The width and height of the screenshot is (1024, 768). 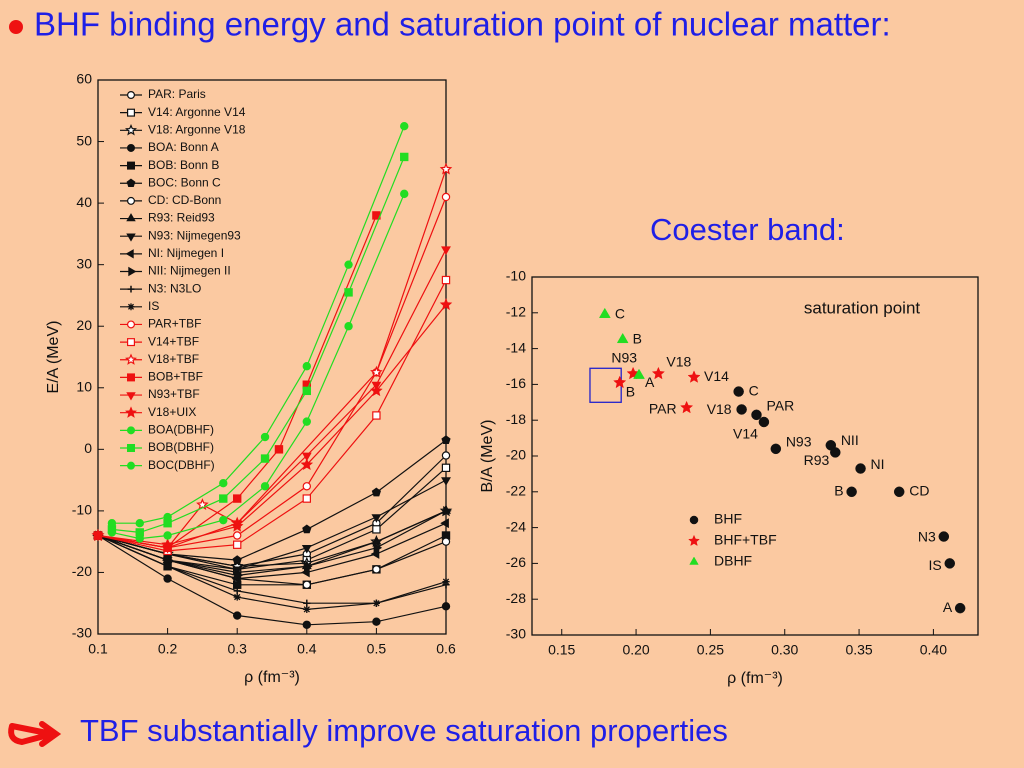 I want to click on x-tick-label: 0.5, so click(x=377, y=649).